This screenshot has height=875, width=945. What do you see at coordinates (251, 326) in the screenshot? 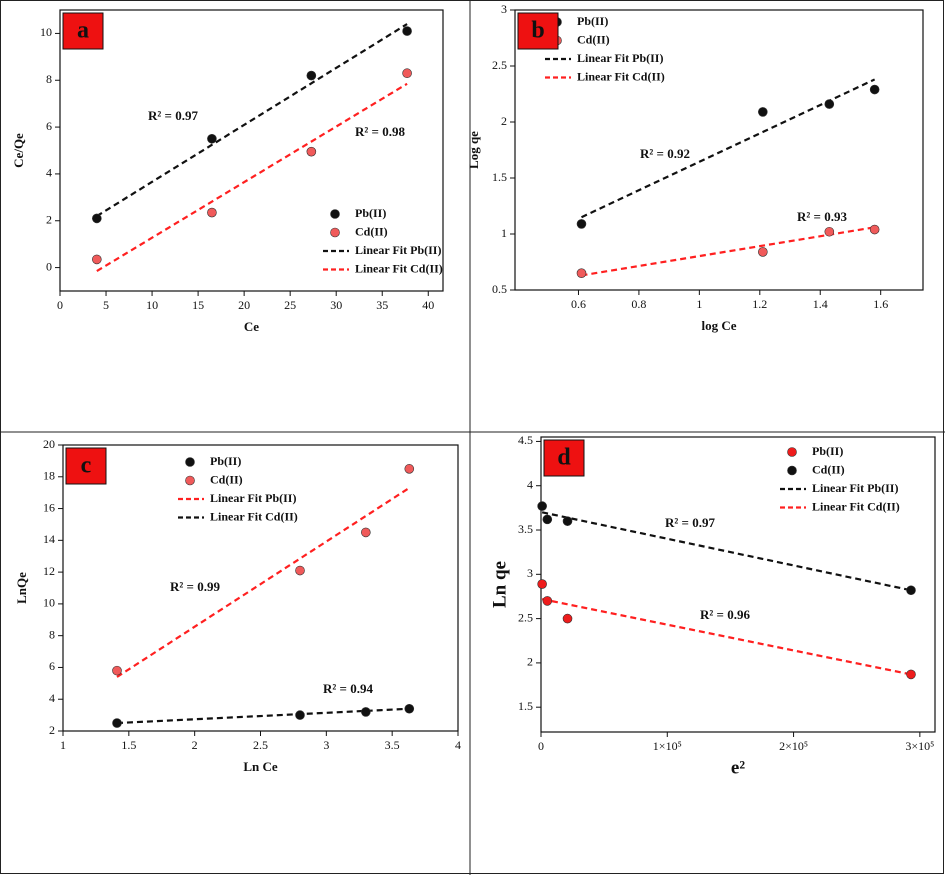
I see `x-axis-label: Ce` at bounding box center [251, 326].